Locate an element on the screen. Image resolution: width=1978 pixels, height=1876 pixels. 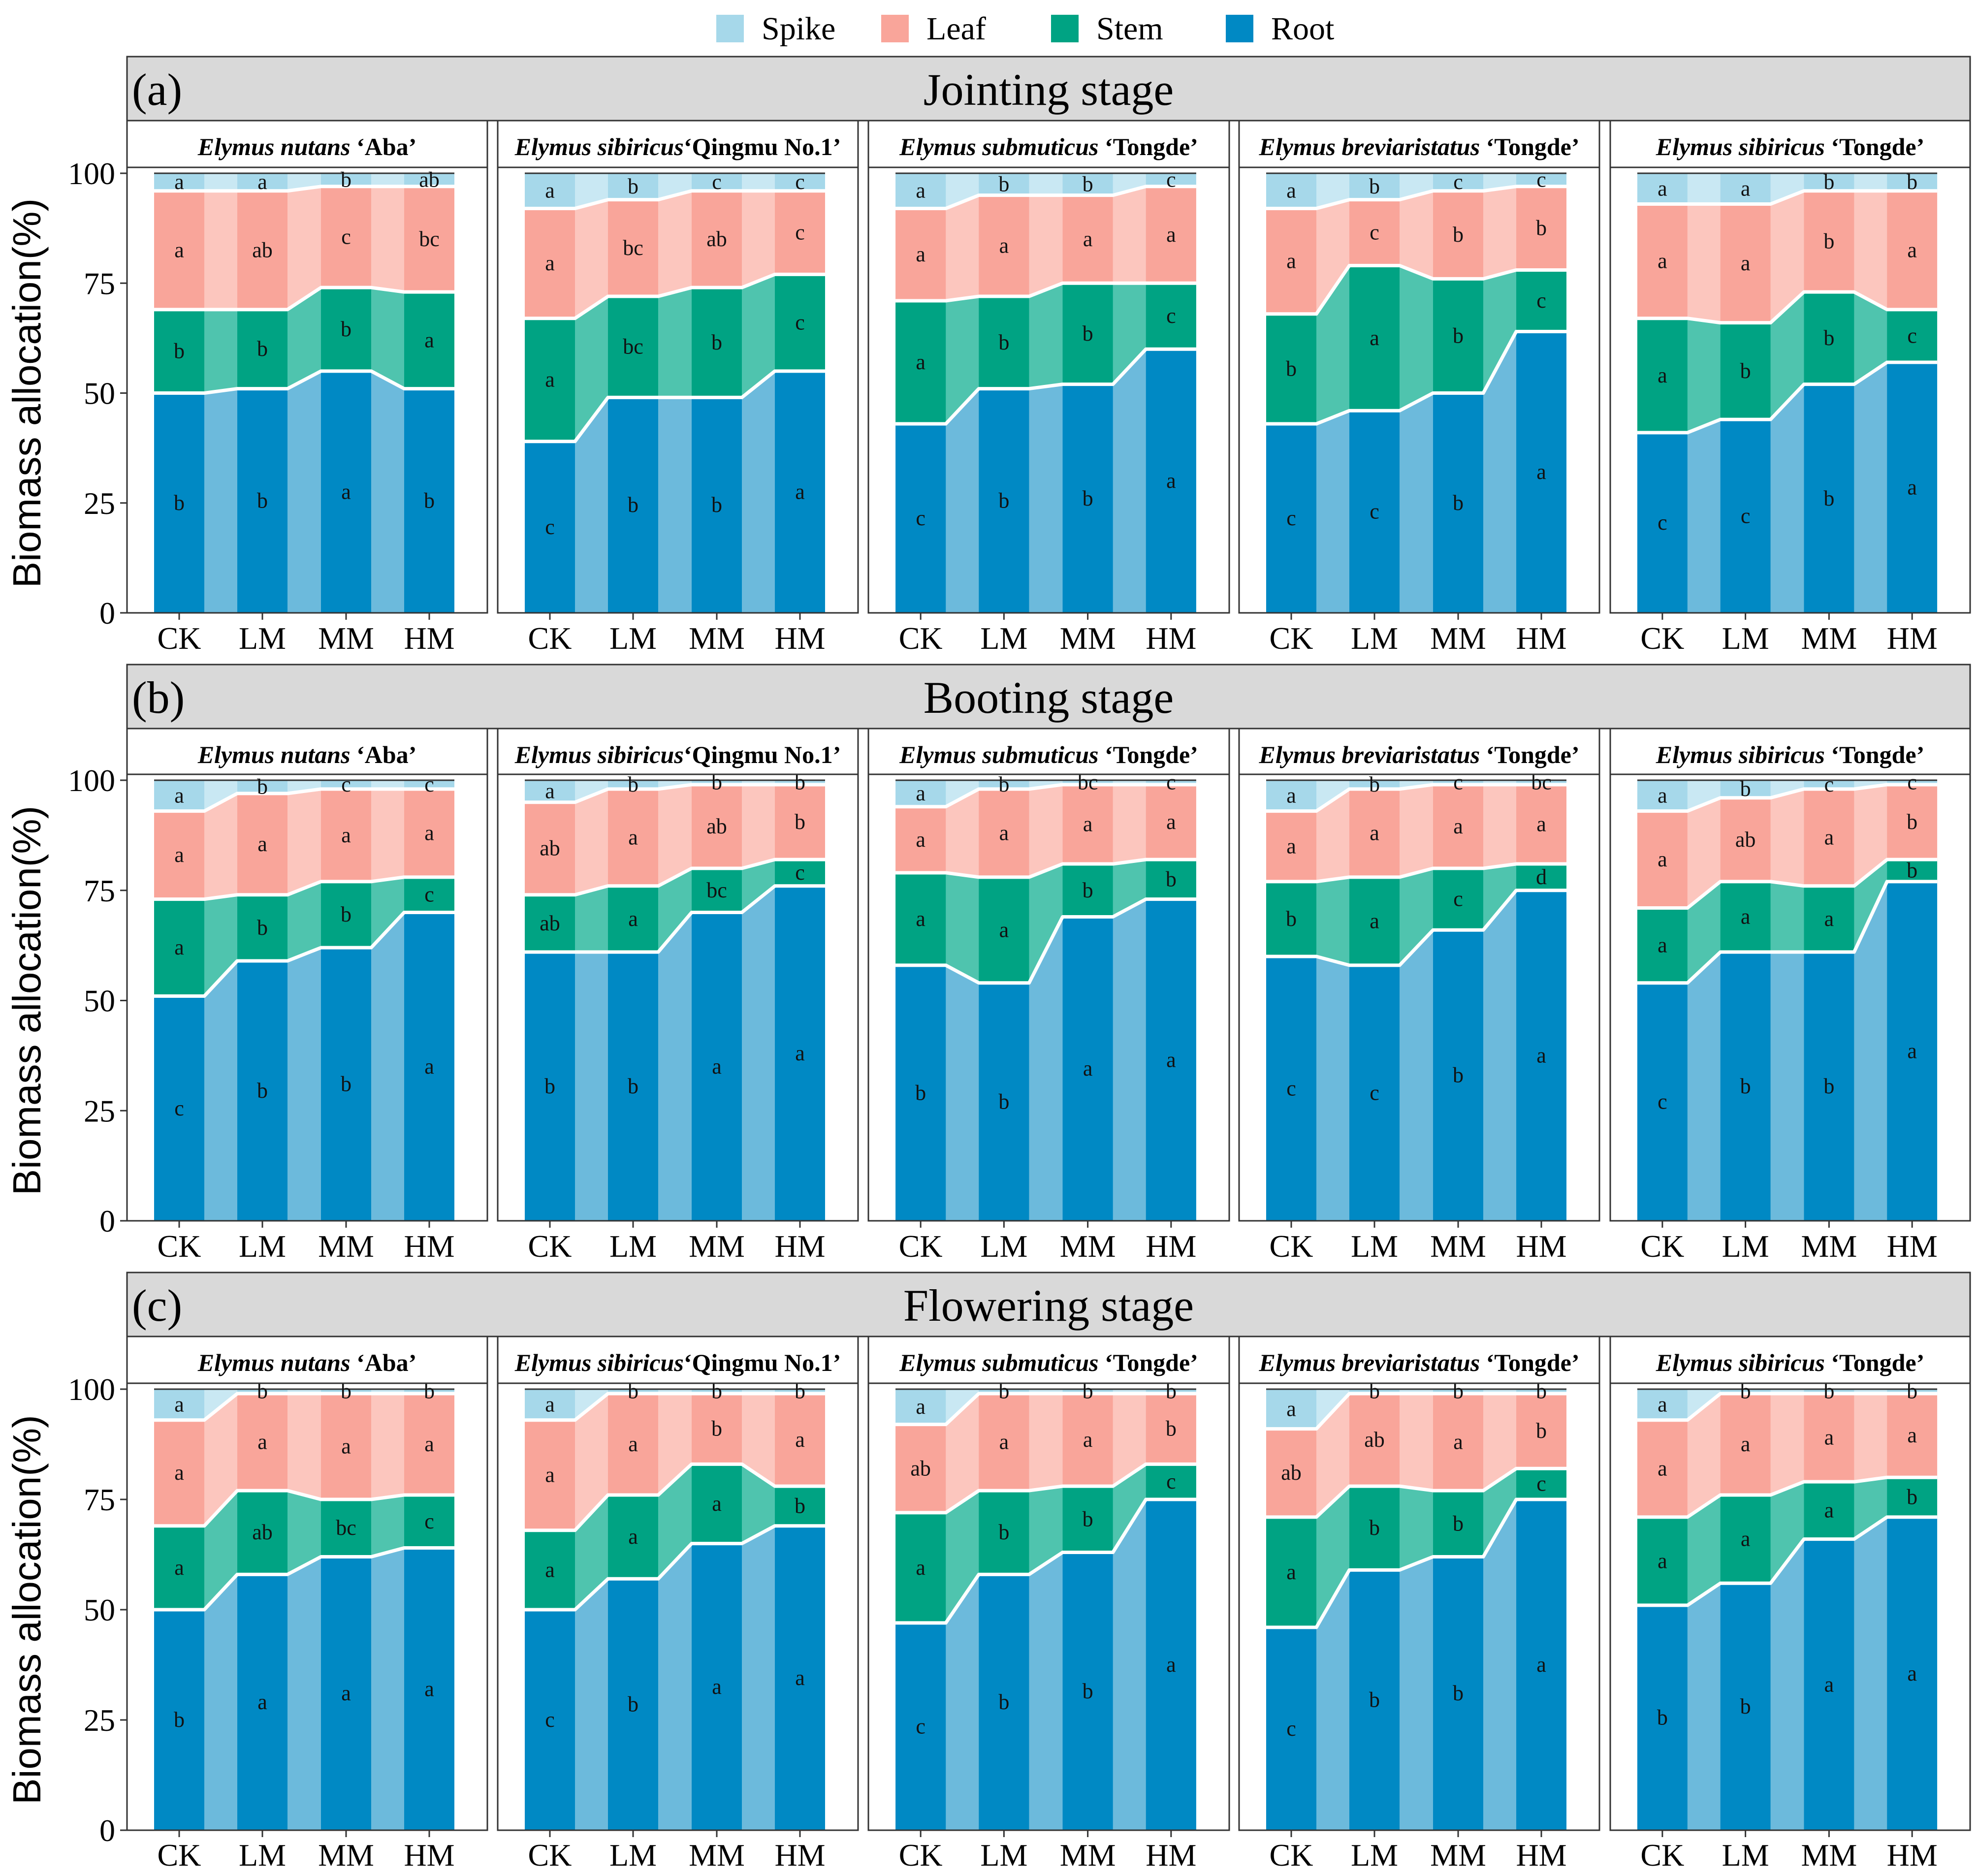
letter-stem-mm: a is located at coordinates (717, 1504).